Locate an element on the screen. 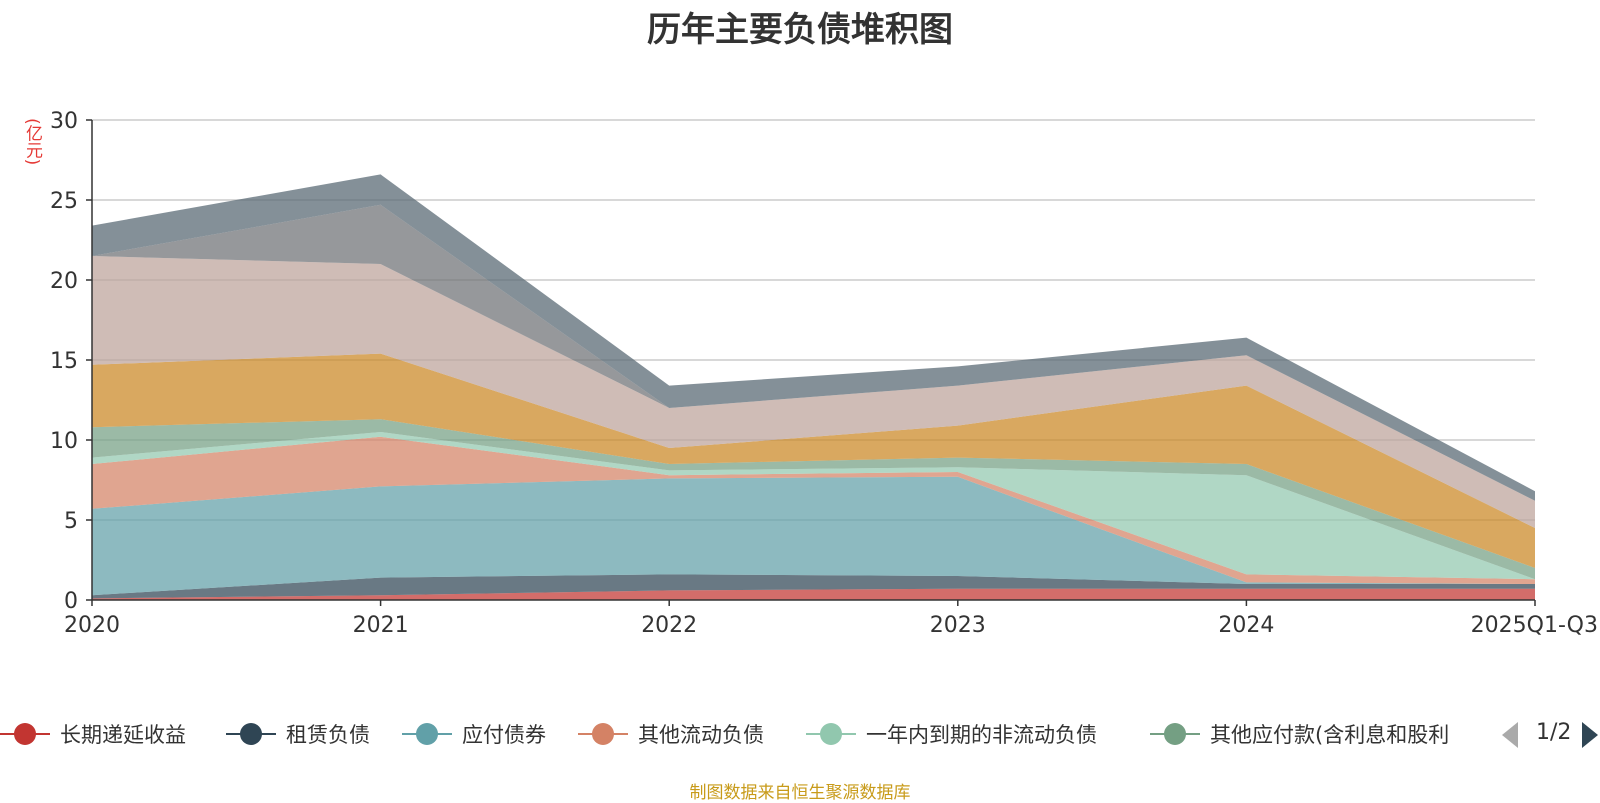 The width and height of the screenshot is (1600, 803). legend-item: 一年内到期的非流动负债 is located at coordinates (951, 734).